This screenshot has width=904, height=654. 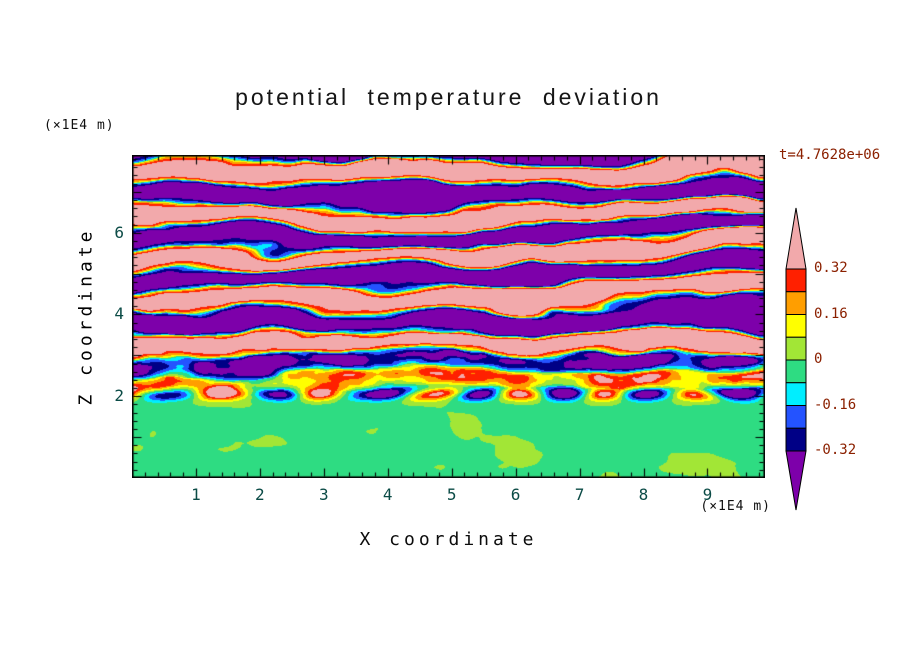 I want to click on x-tick-label-1: 1, so click(x=196, y=494).